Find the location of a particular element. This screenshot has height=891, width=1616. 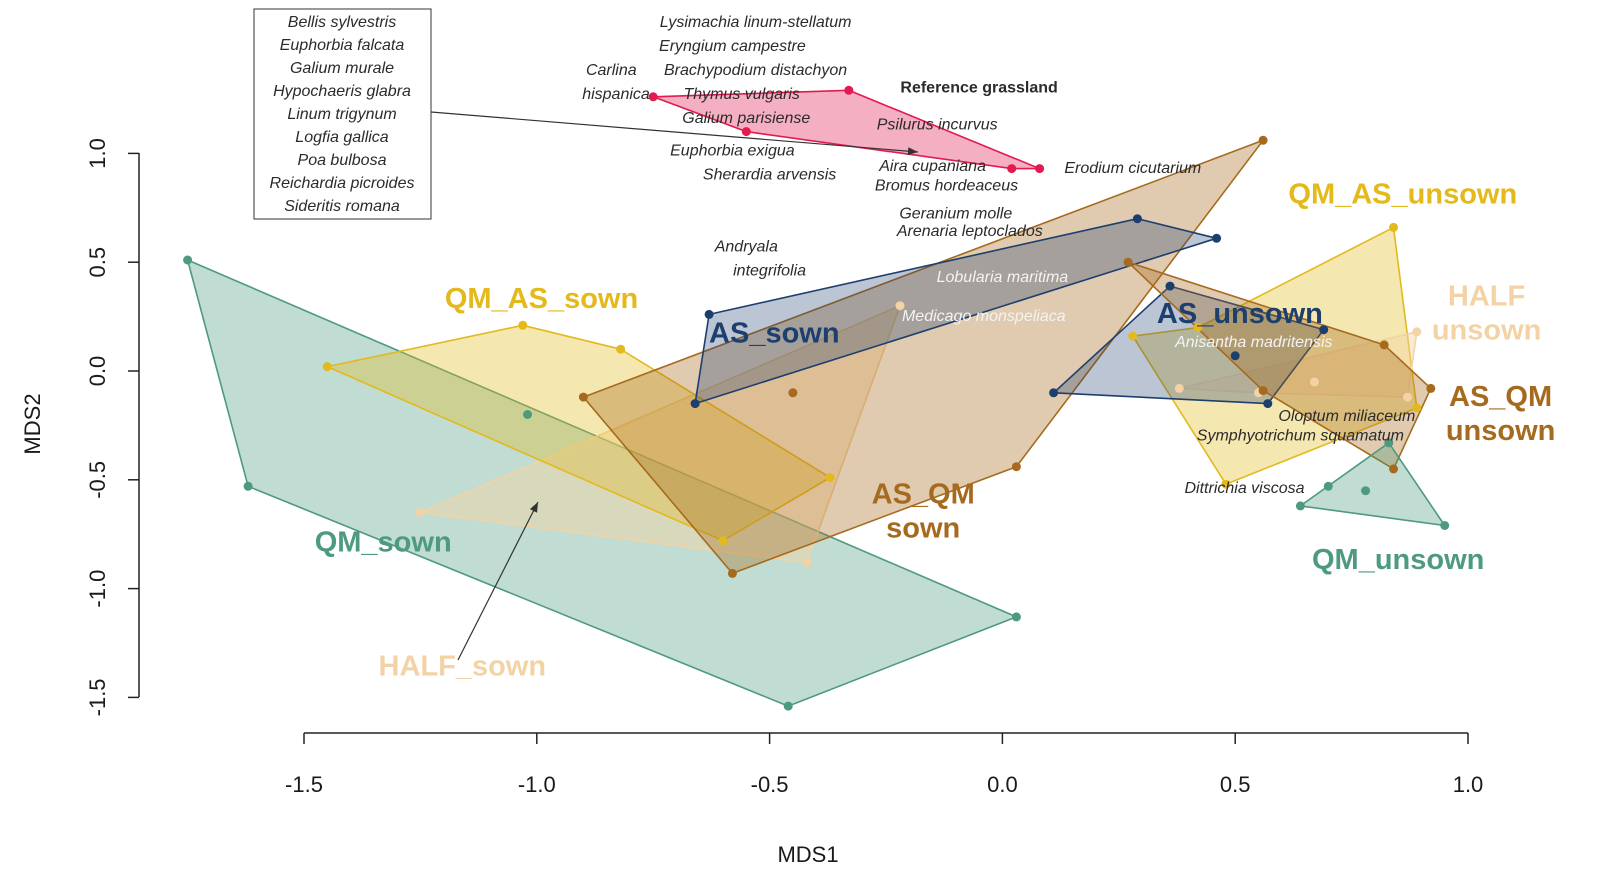

species-box-item-euphorbia-falcata: Euphorbia falcata is located at coordinates (342, 45).